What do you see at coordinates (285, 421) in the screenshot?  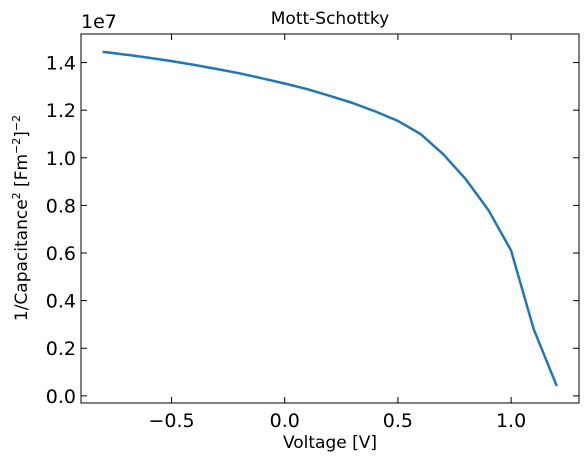 I see `x-tick-label: 0.0` at bounding box center [285, 421].